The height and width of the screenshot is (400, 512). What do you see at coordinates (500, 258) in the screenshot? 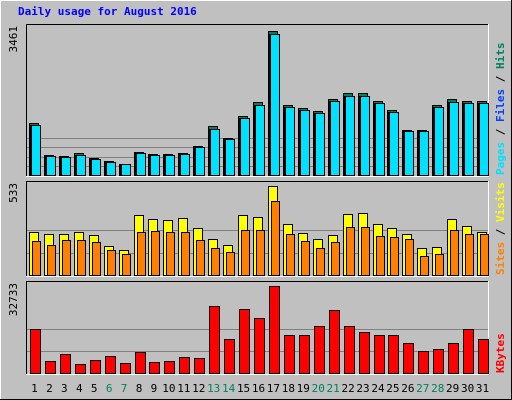
I see `legend-sites: Sites` at bounding box center [500, 258].